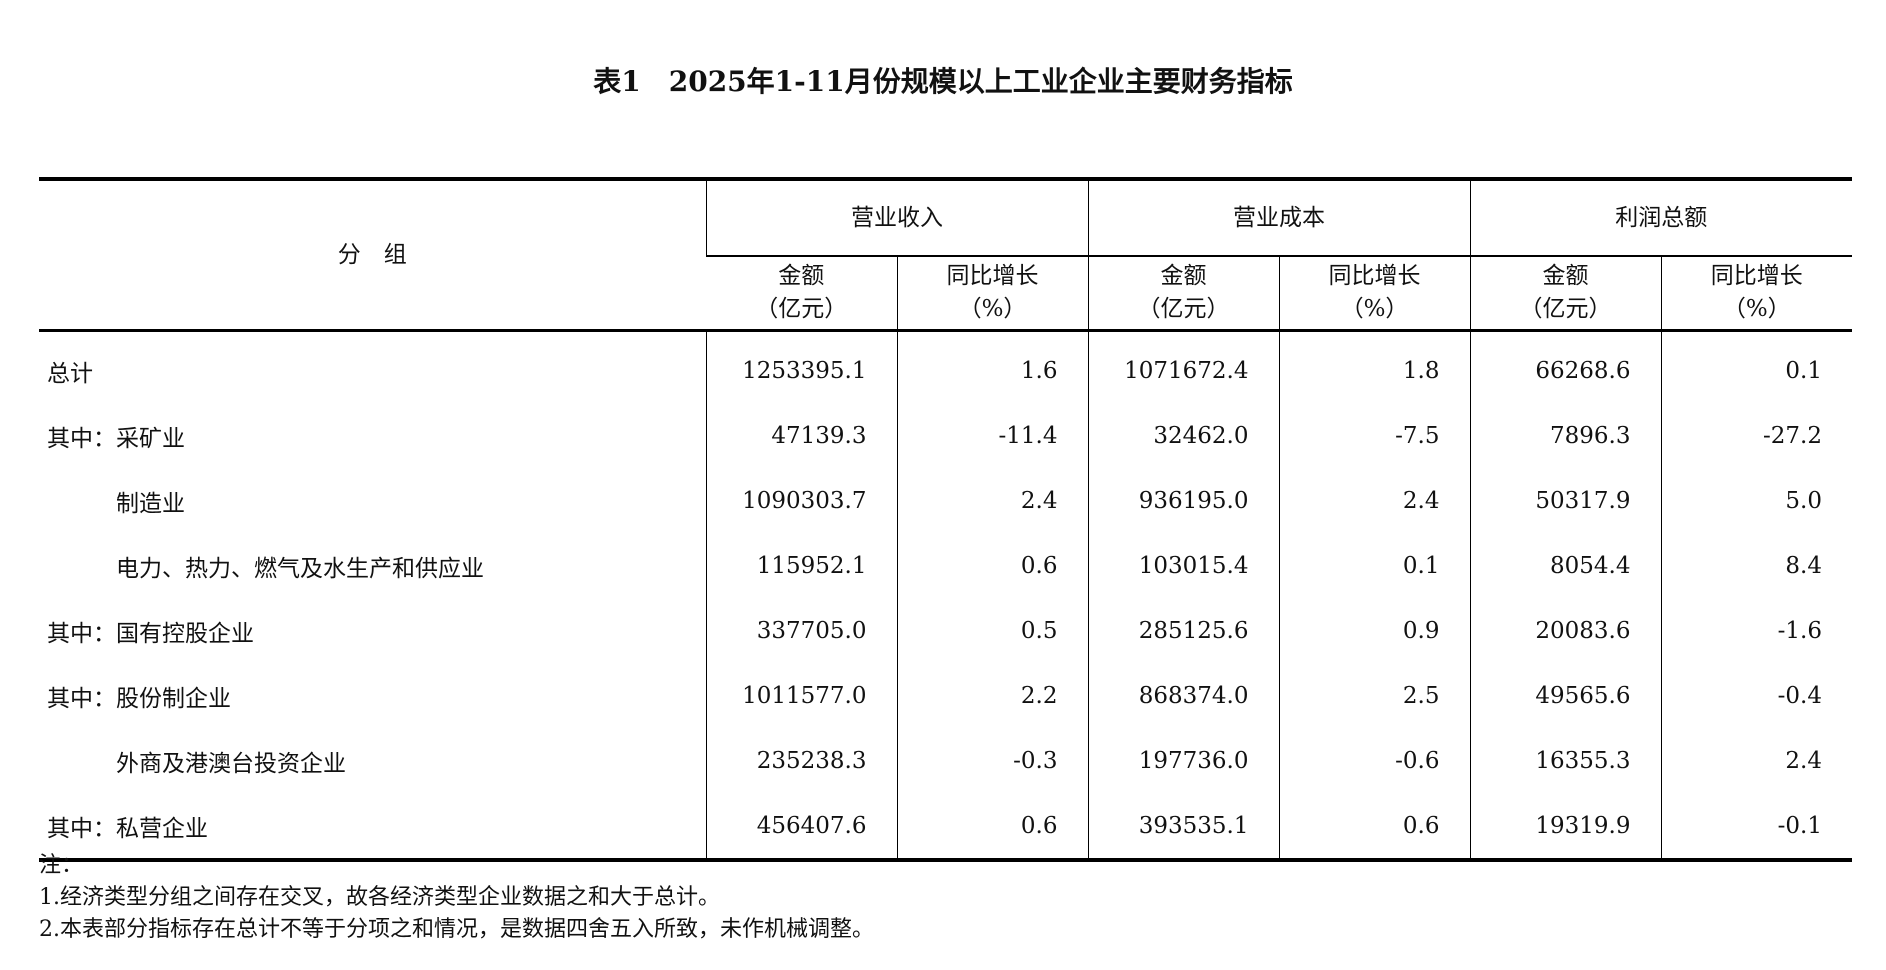 The height and width of the screenshot is (970, 1886). What do you see at coordinates (1660, 218) in the screenshot?
I see `profit-header: 利润总额` at bounding box center [1660, 218].